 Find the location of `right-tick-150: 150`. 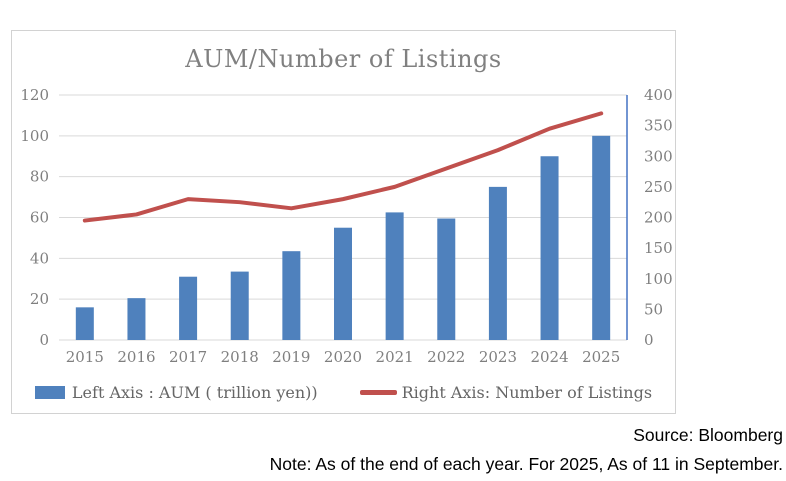

right-tick-150: 150 is located at coordinates (658, 248).